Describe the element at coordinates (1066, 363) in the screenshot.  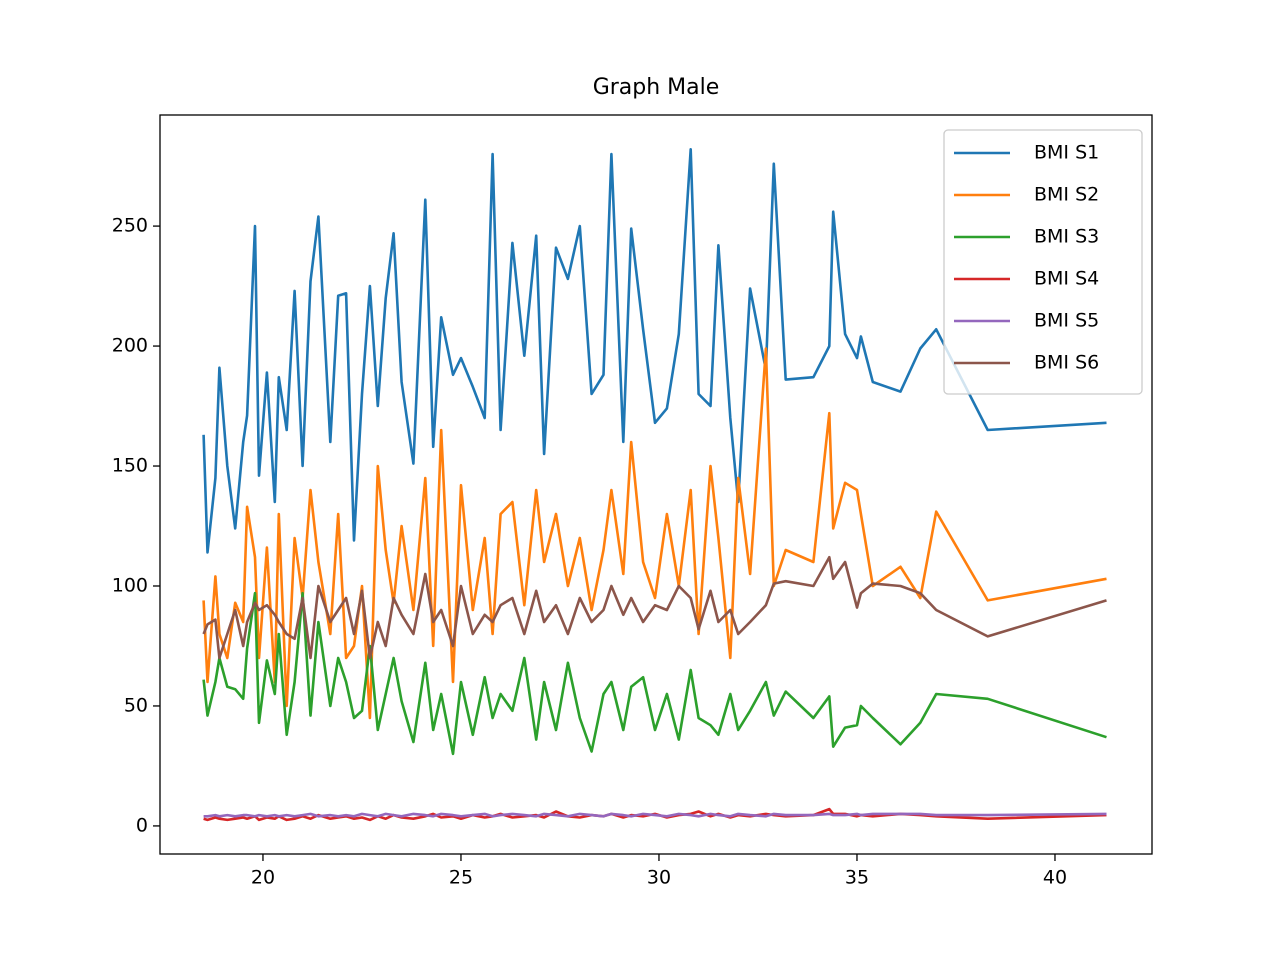
I see `legend-label: BMI S6` at that location.